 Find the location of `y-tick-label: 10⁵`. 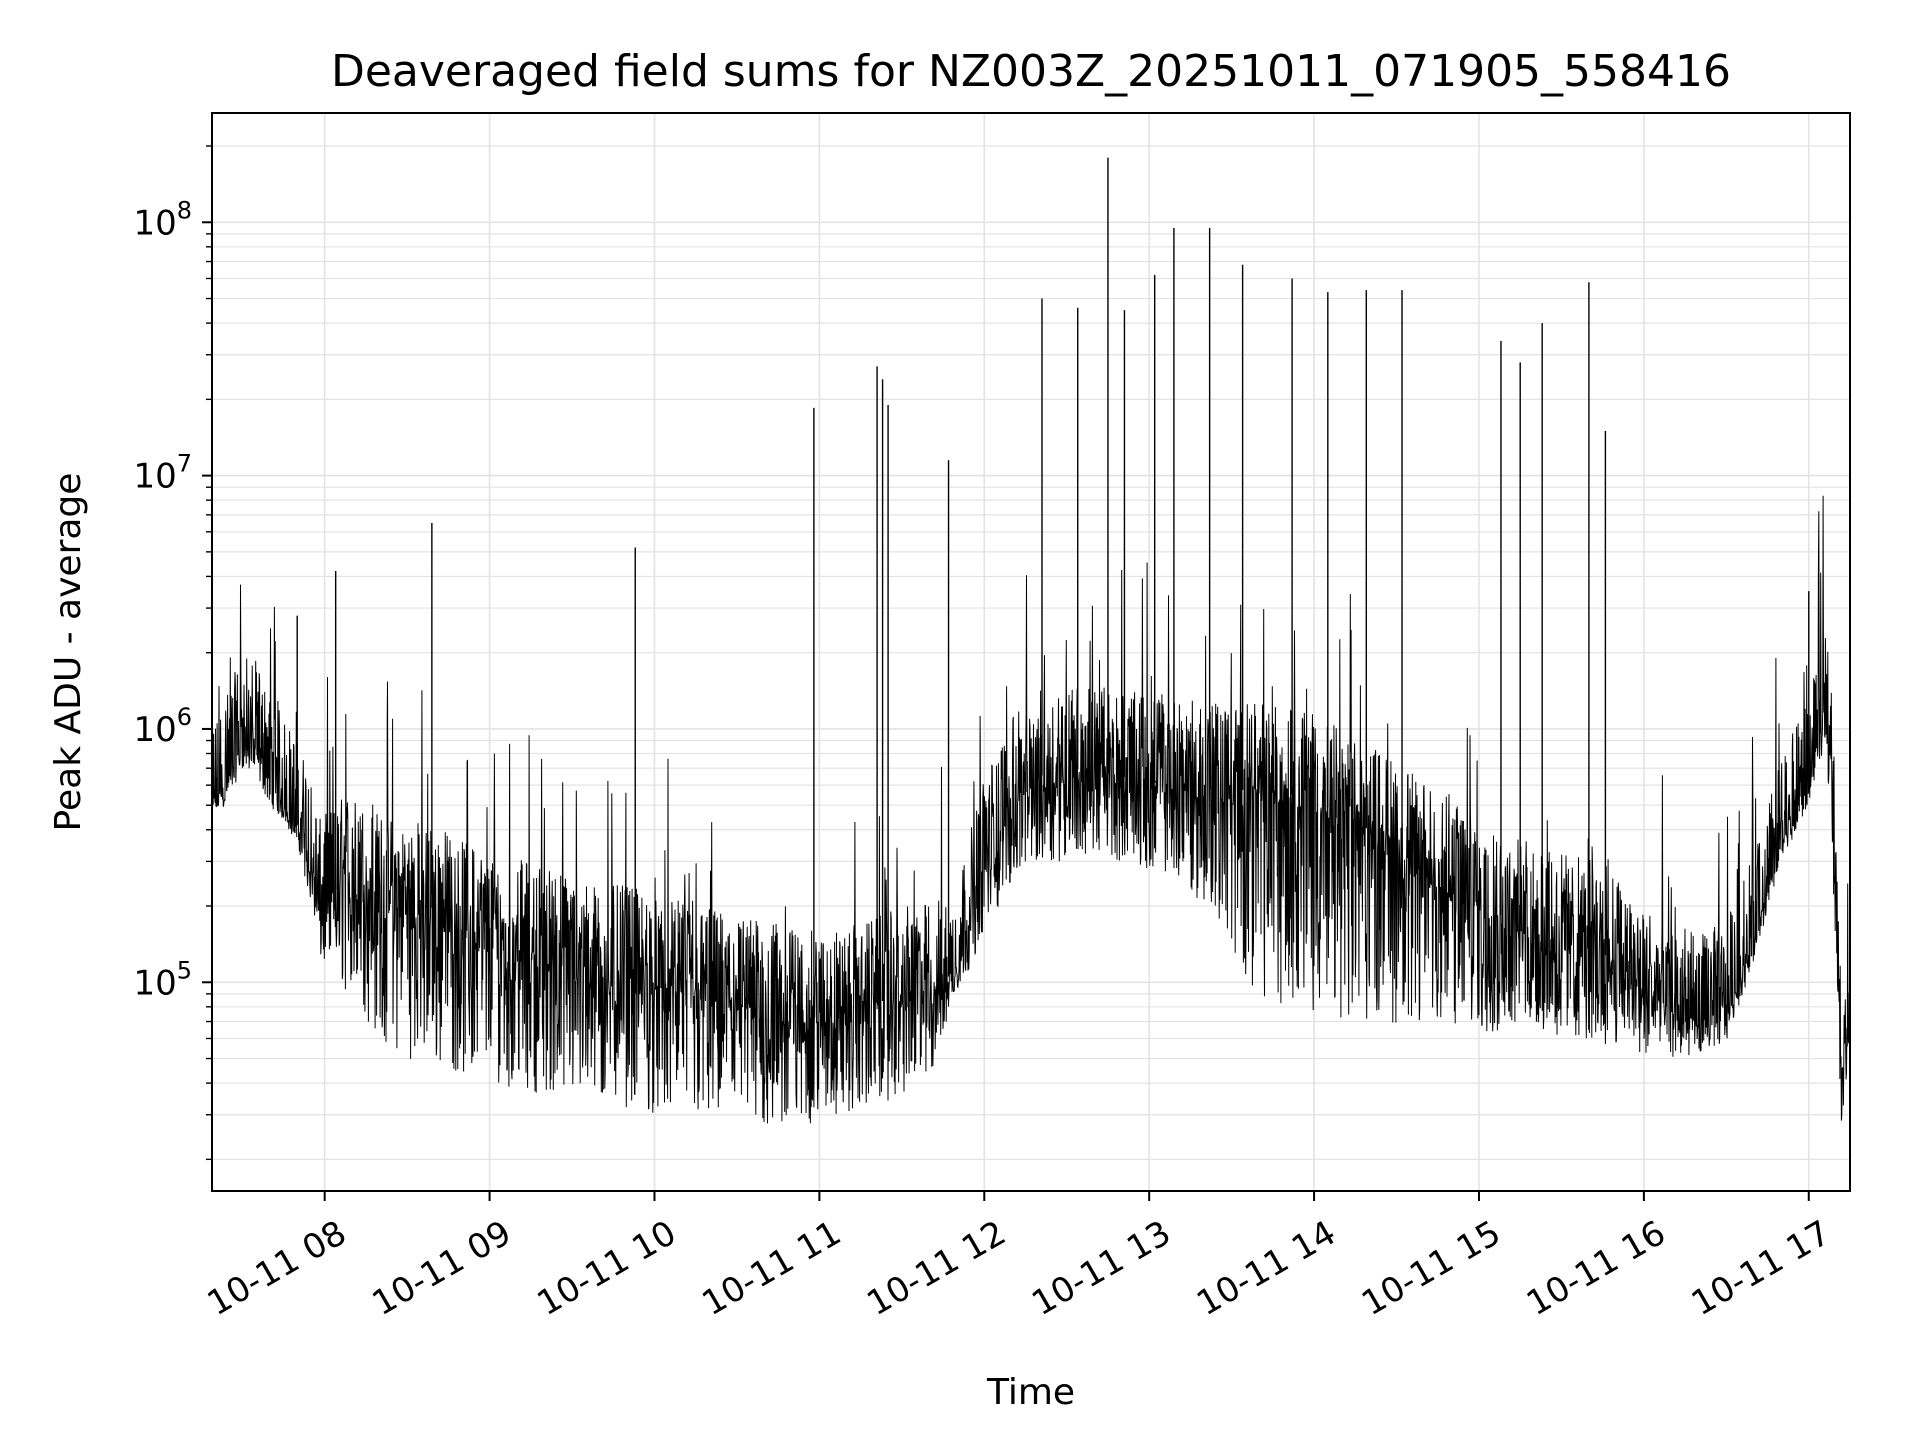

y-tick-label: 10⁵ is located at coordinates (162, 979).